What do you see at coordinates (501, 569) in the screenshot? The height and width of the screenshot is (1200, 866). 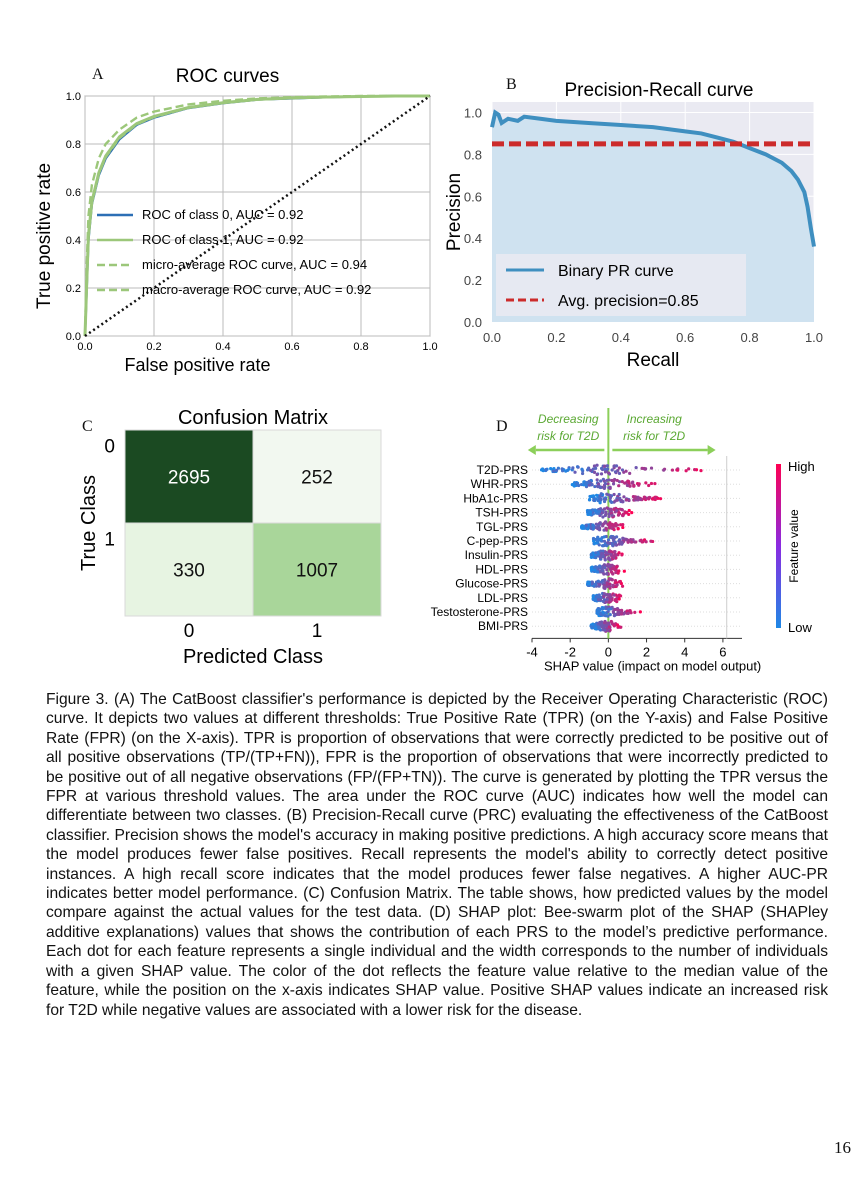 I see `shap-feature-label: HDL-PRS` at bounding box center [501, 569].